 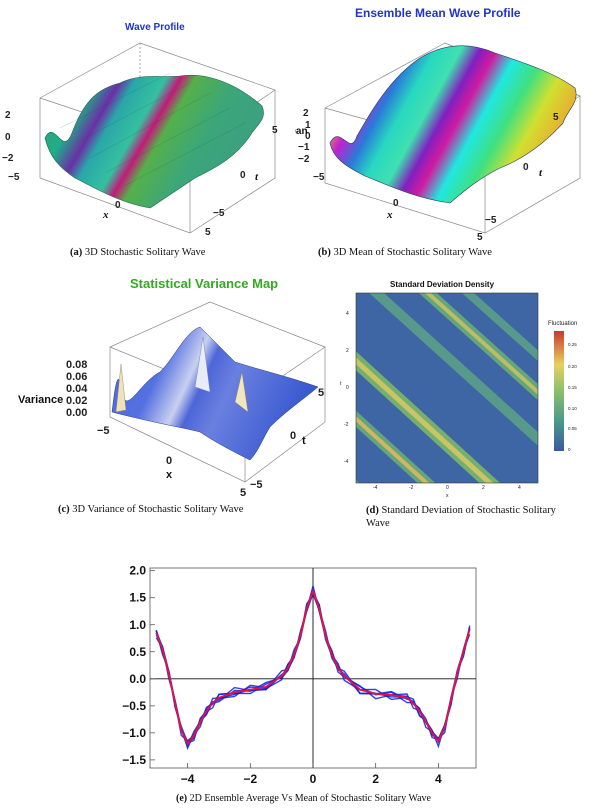 What do you see at coordinates (137, 679) in the screenshot?
I see `panel-e-y-tick-label: 0.0` at bounding box center [137, 679].